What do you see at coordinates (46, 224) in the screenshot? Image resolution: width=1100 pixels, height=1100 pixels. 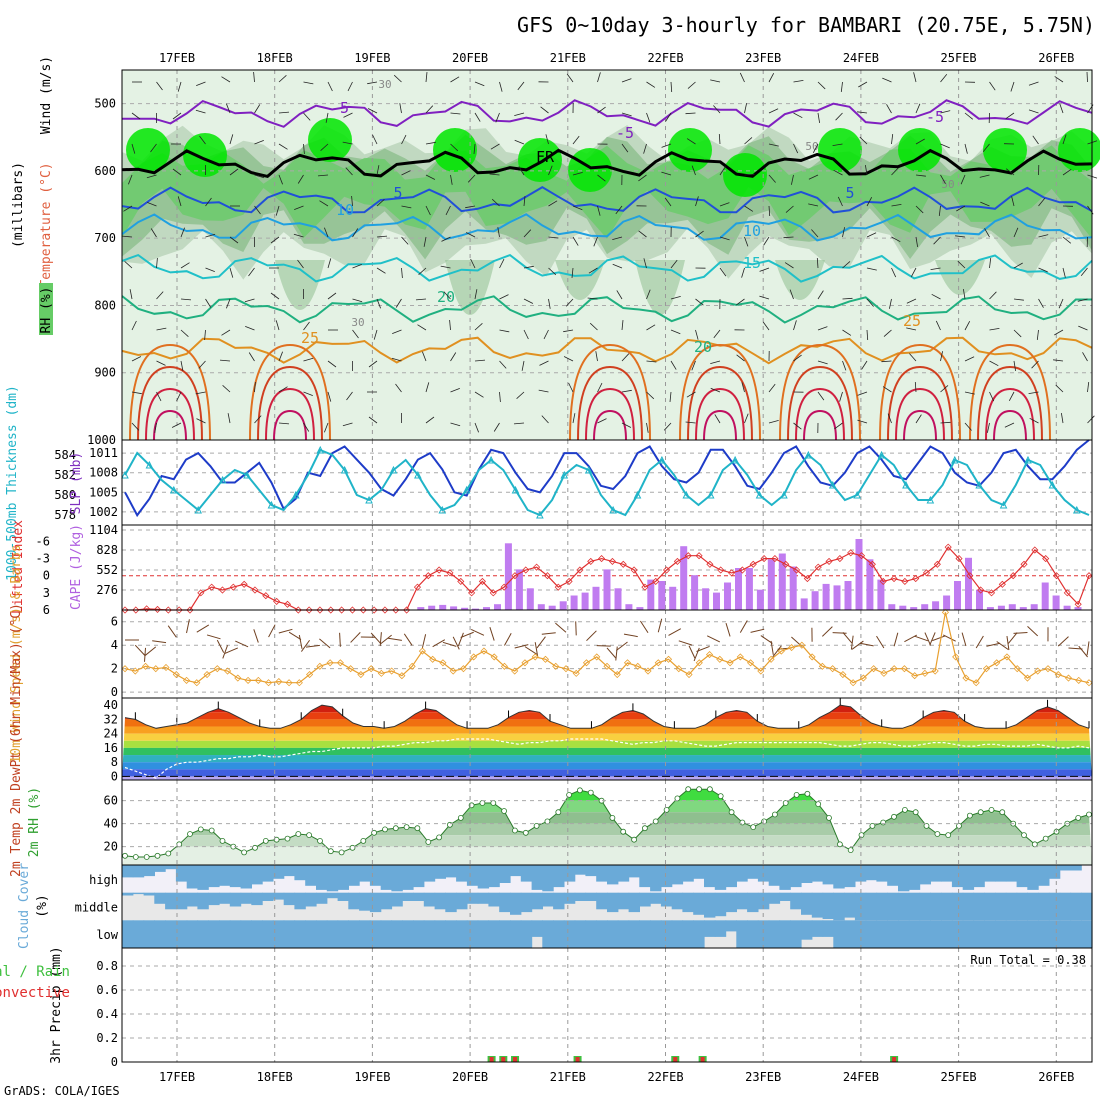 I see `profile-ylabel-temperature: Temperature (°C)` at bounding box center [46, 224].